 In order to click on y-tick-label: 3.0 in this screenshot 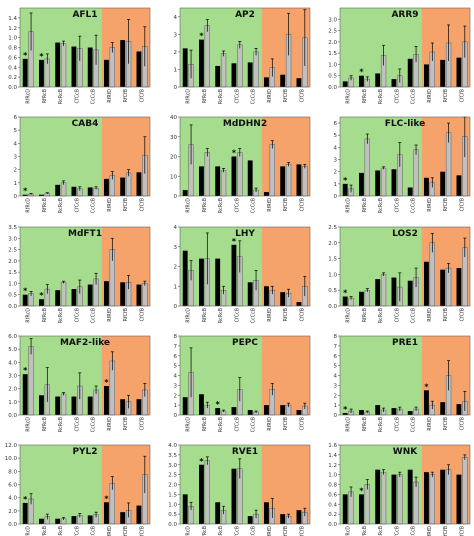, I will do `click(172, 466)`.